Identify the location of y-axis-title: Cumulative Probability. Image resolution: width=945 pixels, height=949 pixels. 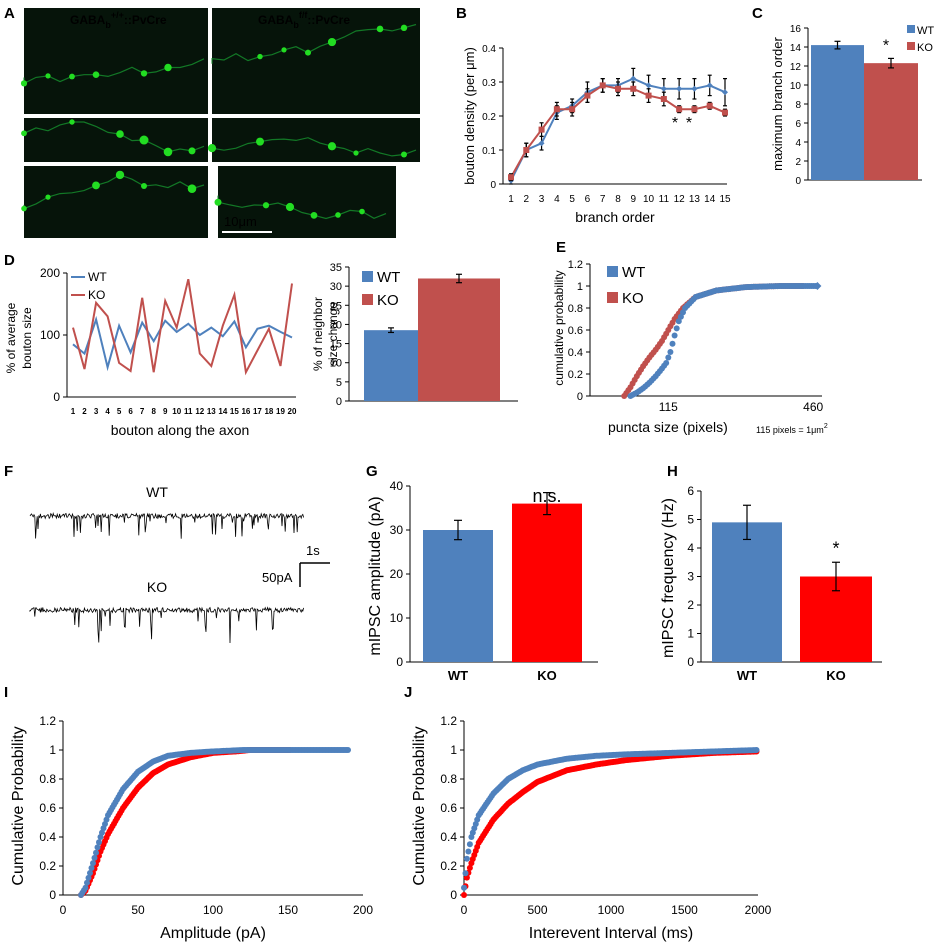
(419, 805).